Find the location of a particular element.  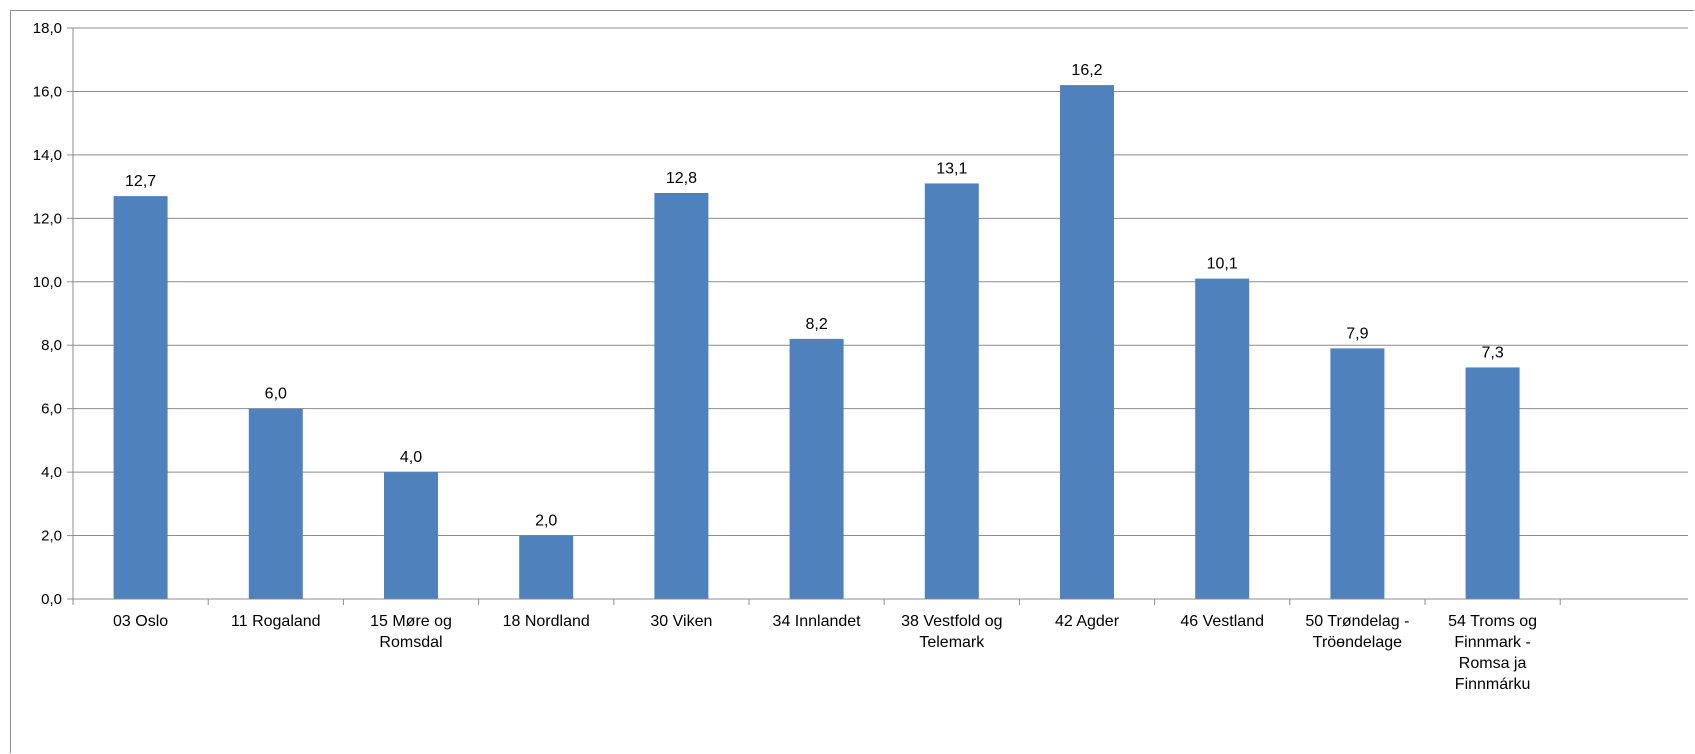

x-tick-label-line: 50 Trøndelag - is located at coordinates (1357, 621).